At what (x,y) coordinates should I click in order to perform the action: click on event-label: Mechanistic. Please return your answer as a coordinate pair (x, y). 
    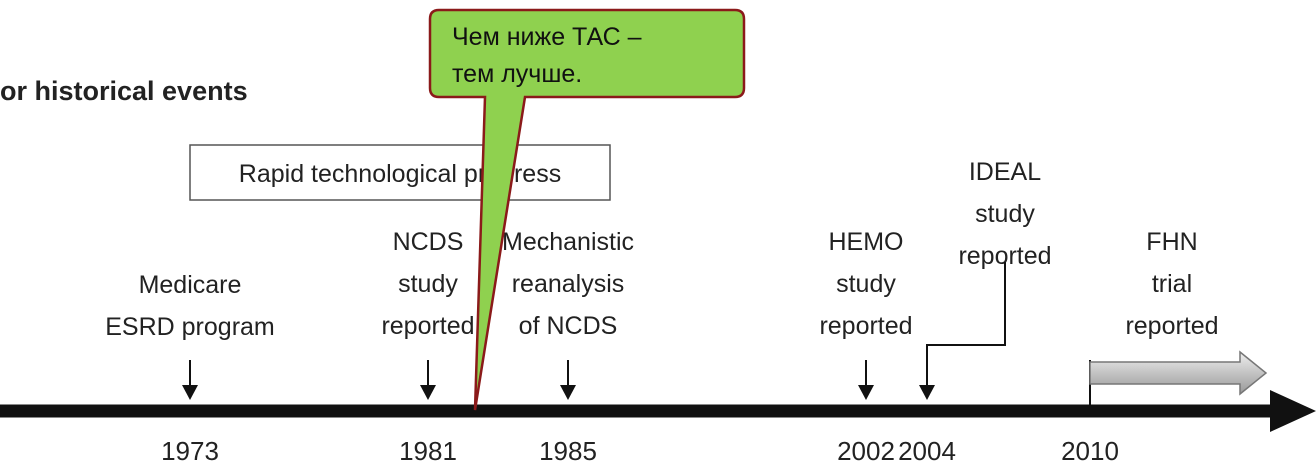
    Looking at the image, I should click on (568, 242).